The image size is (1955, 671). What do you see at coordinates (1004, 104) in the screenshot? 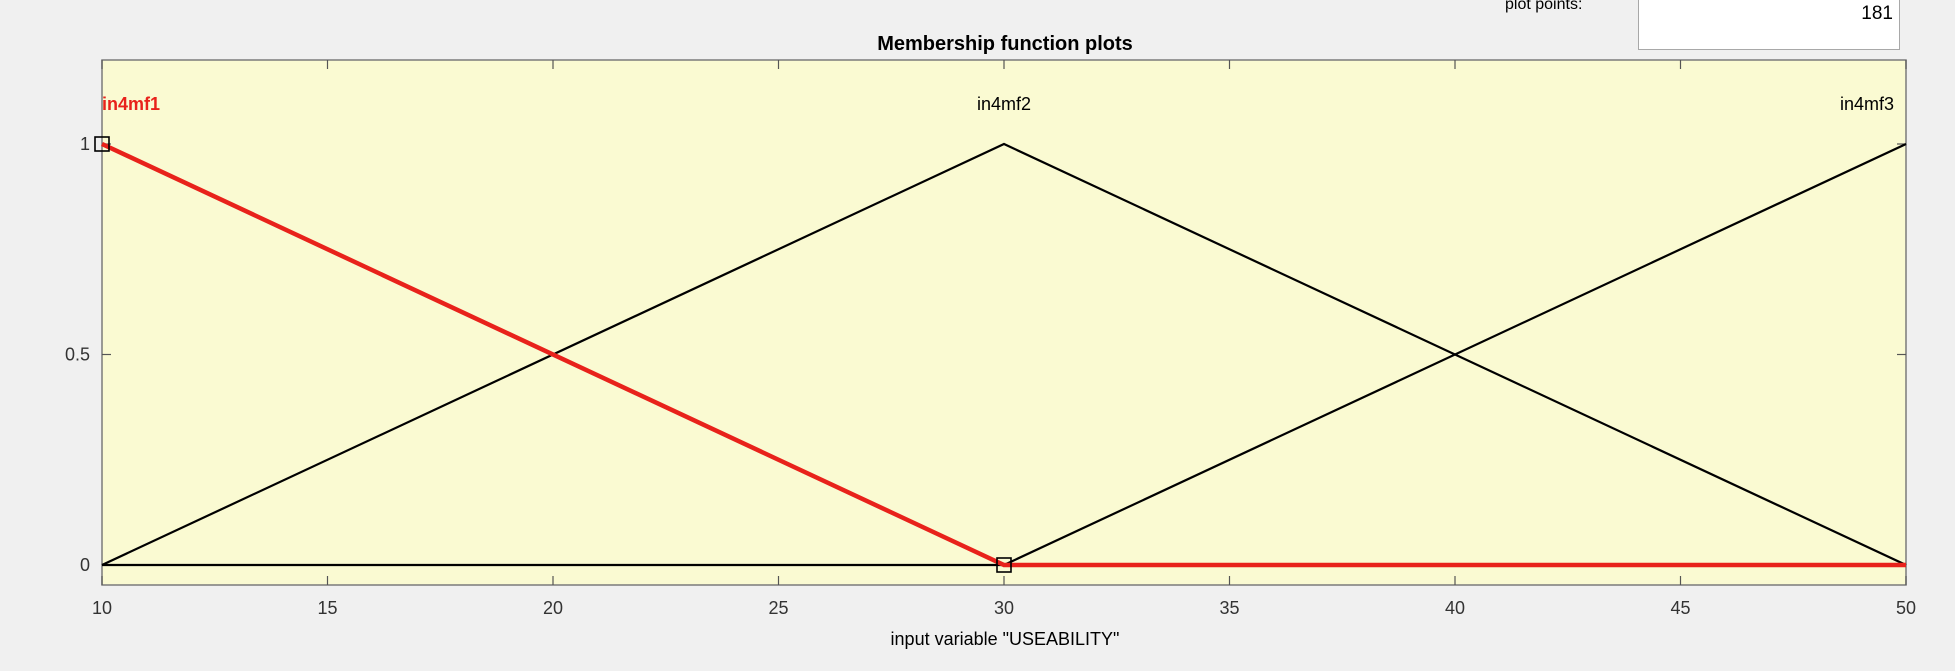
I see `series-label-in4mf2: in4mf2` at bounding box center [1004, 104].